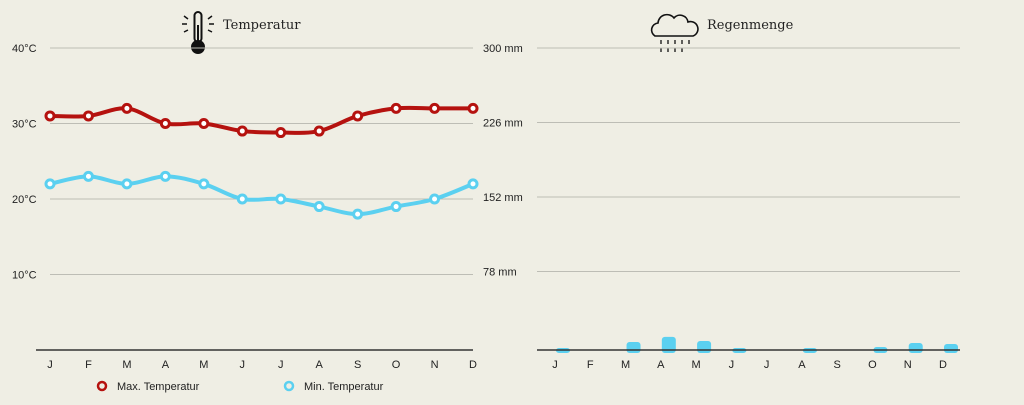 This screenshot has height=405, width=1024. What do you see at coordinates (24, 276) in the screenshot?
I see `y-tick-label: 10°C` at bounding box center [24, 276].